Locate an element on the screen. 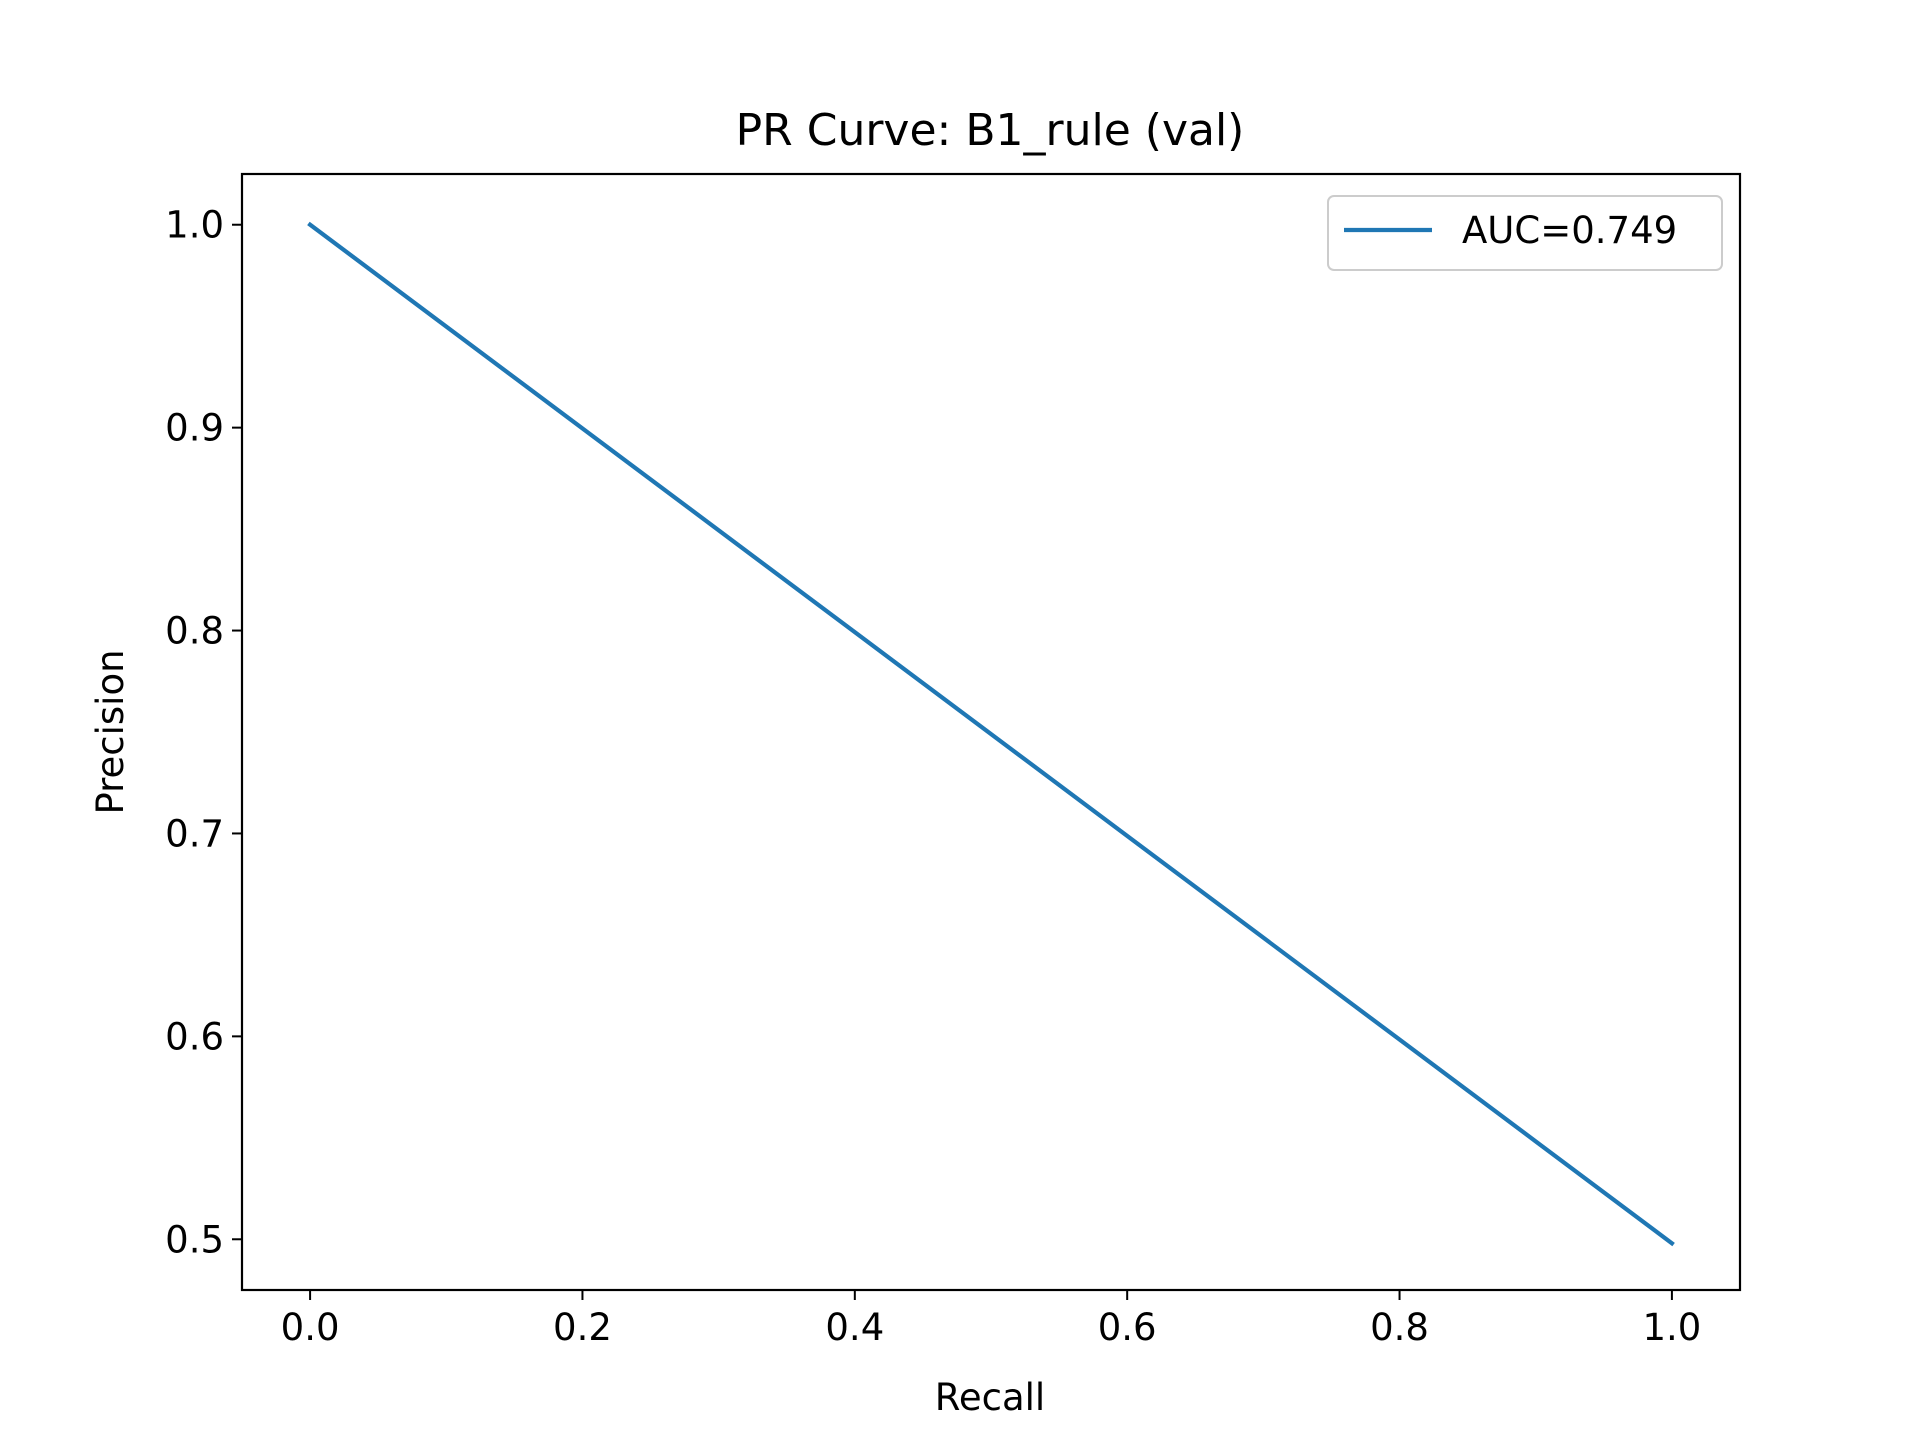  x-tick-label: 0.6 is located at coordinates (1127, 1327).